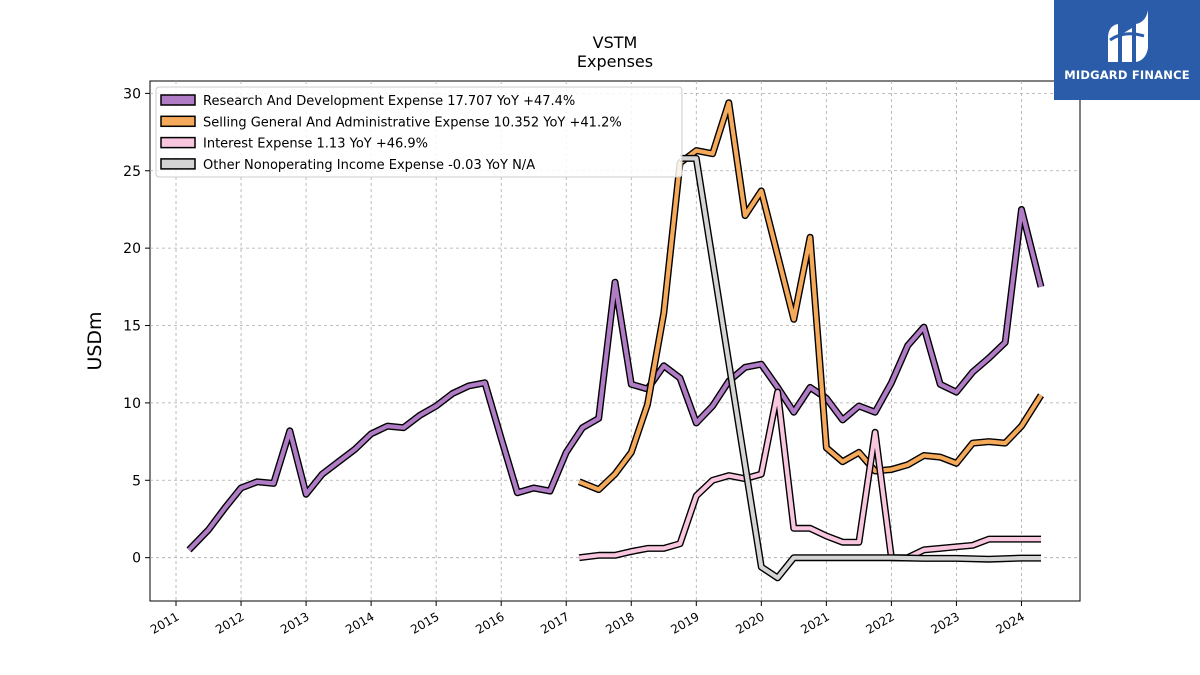 Image resolution: width=1200 pixels, height=675 pixels. Describe the element at coordinates (619, 622) in the screenshot. I see `x-tick-label: 2018` at that location.